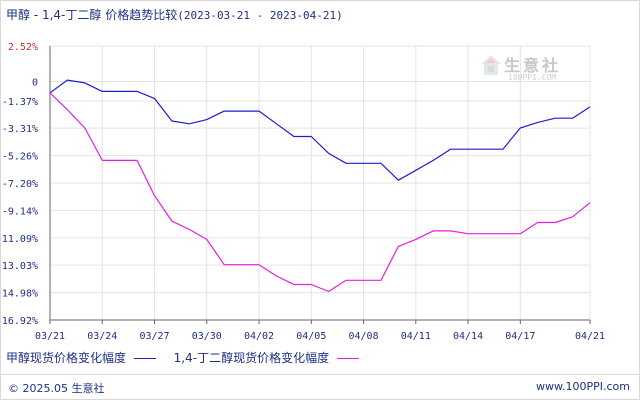 This screenshot has width=640, height=400. I want to click on y-tick-label: 0, so click(35, 83).